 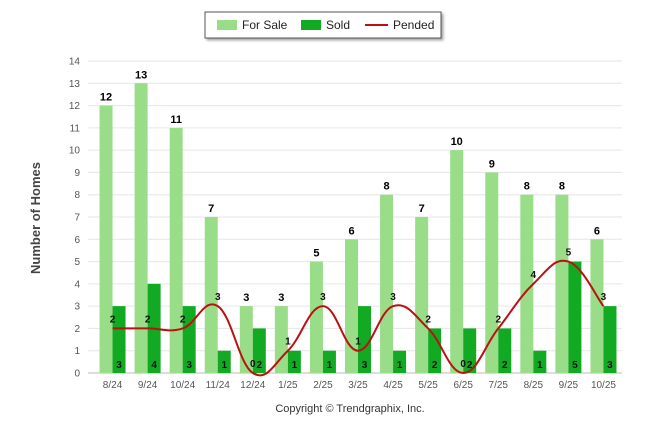 What do you see at coordinates (113, 319) in the screenshot?
I see `label-pended-0: 2` at bounding box center [113, 319].